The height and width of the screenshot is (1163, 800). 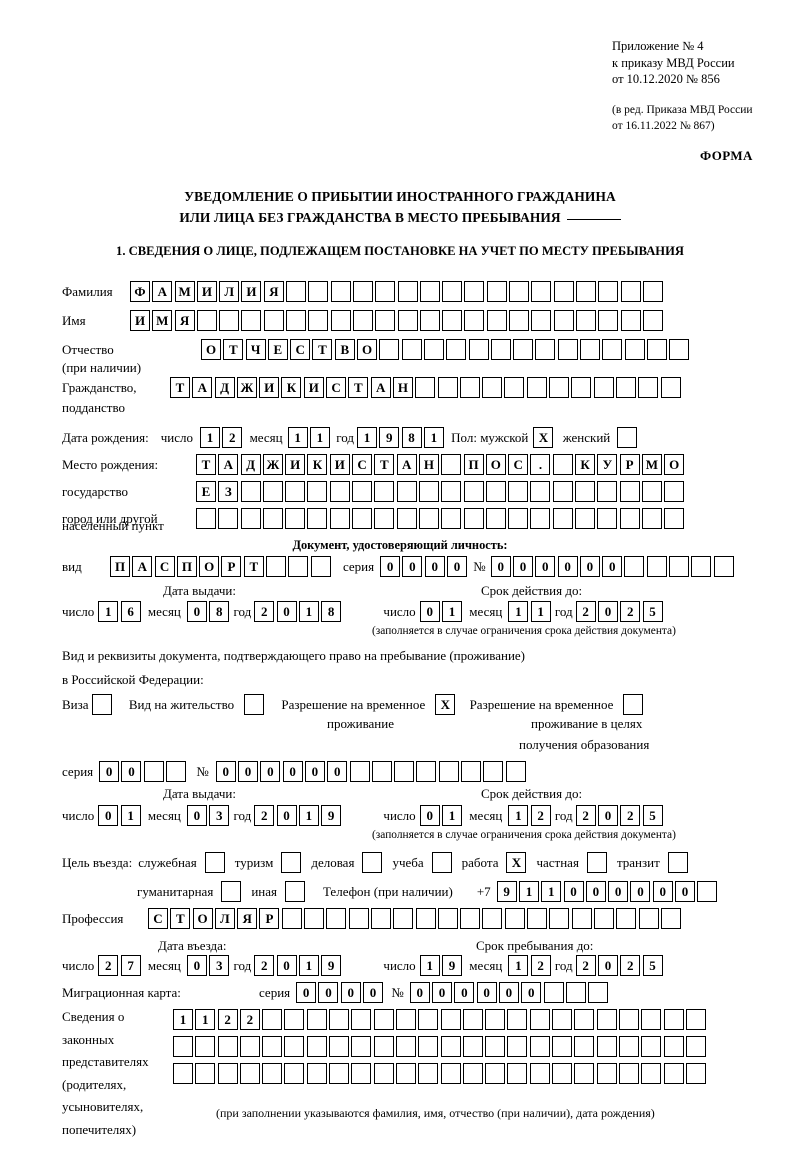 I want to click on char-box: 7, so click(x=130, y=965).